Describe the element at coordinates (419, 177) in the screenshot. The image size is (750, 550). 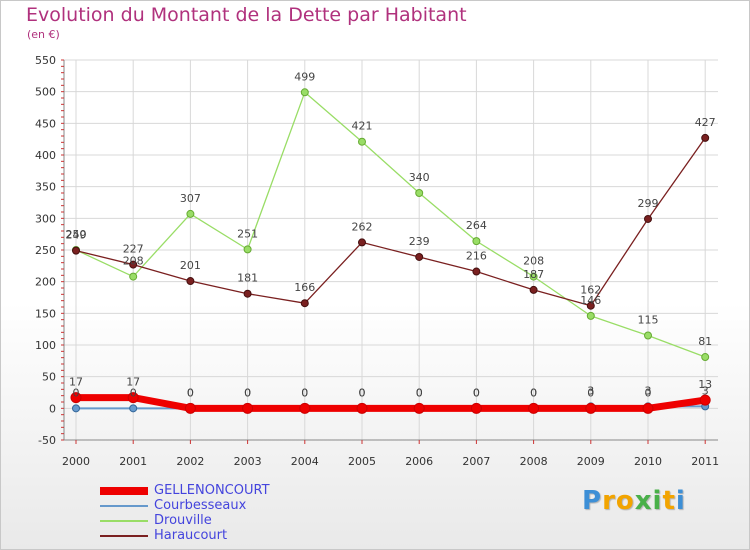
I see `data-label: 340` at that location.